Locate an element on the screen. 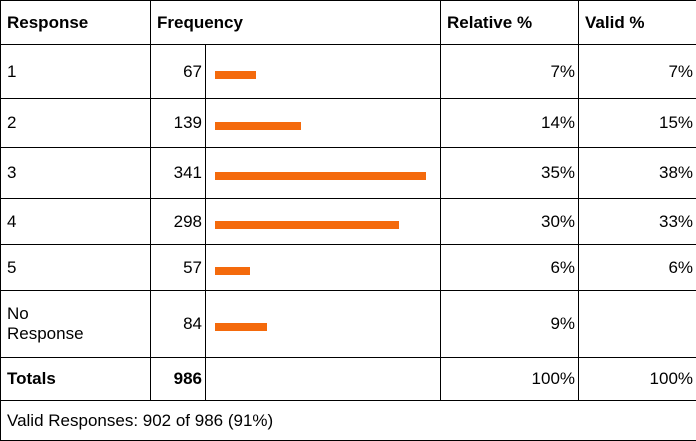 The height and width of the screenshot is (441, 696). valid-cell: 6% is located at coordinates (637, 267).